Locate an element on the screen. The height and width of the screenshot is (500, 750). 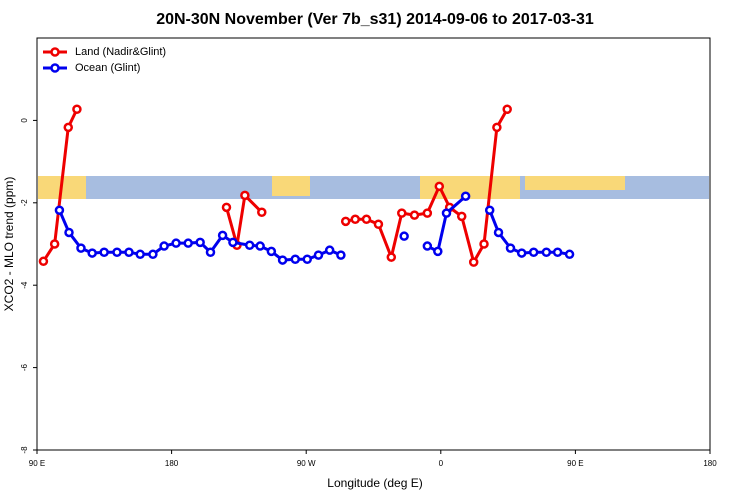
legend-label: Ocean (Glint) is located at coordinates (107, 68).